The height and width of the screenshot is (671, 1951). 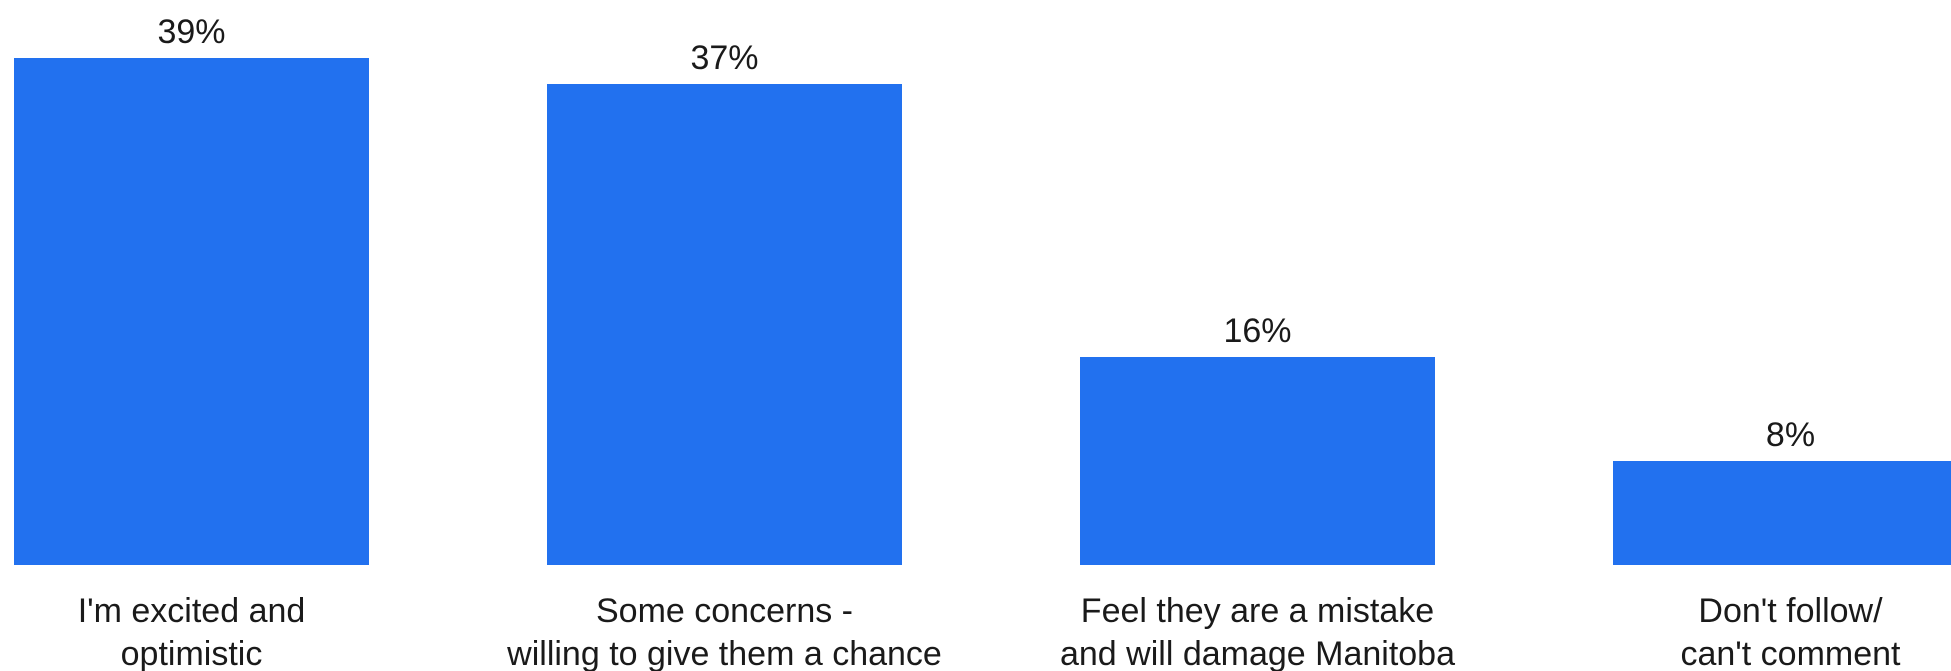 I want to click on category-label-3-line-2: and will damage Manitoba, so click(x=1257, y=653).